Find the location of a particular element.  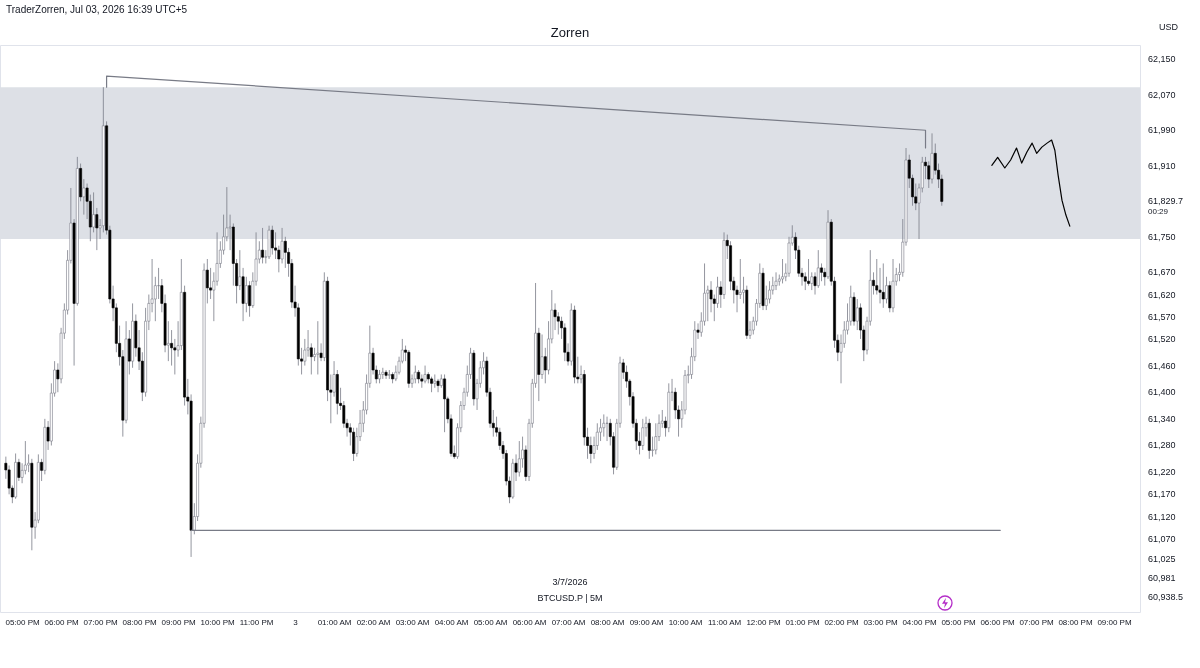

x-tick-label: 12:00 PM is located at coordinates (763, 622).